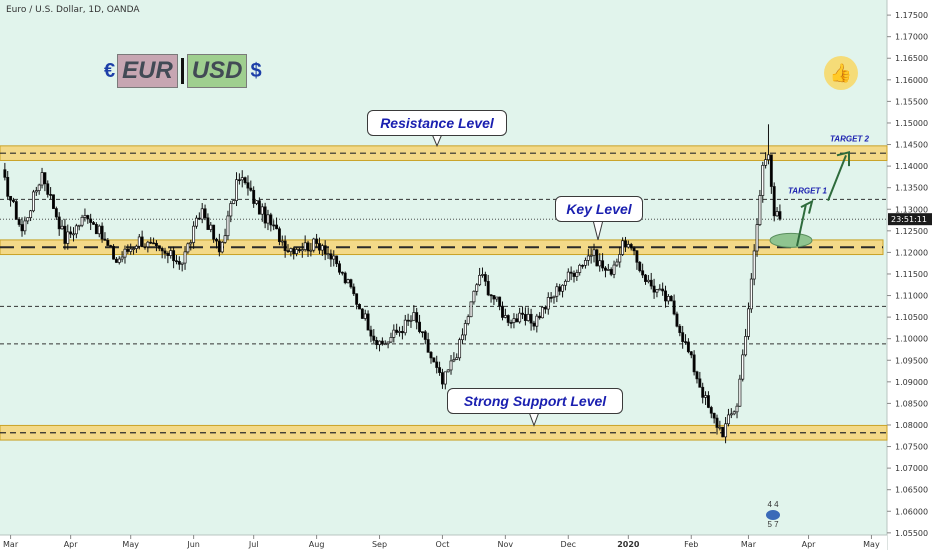 Image resolution: width=932 pixels, height=550 pixels. I want to click on time-tick-label: May, so click(130, 544).